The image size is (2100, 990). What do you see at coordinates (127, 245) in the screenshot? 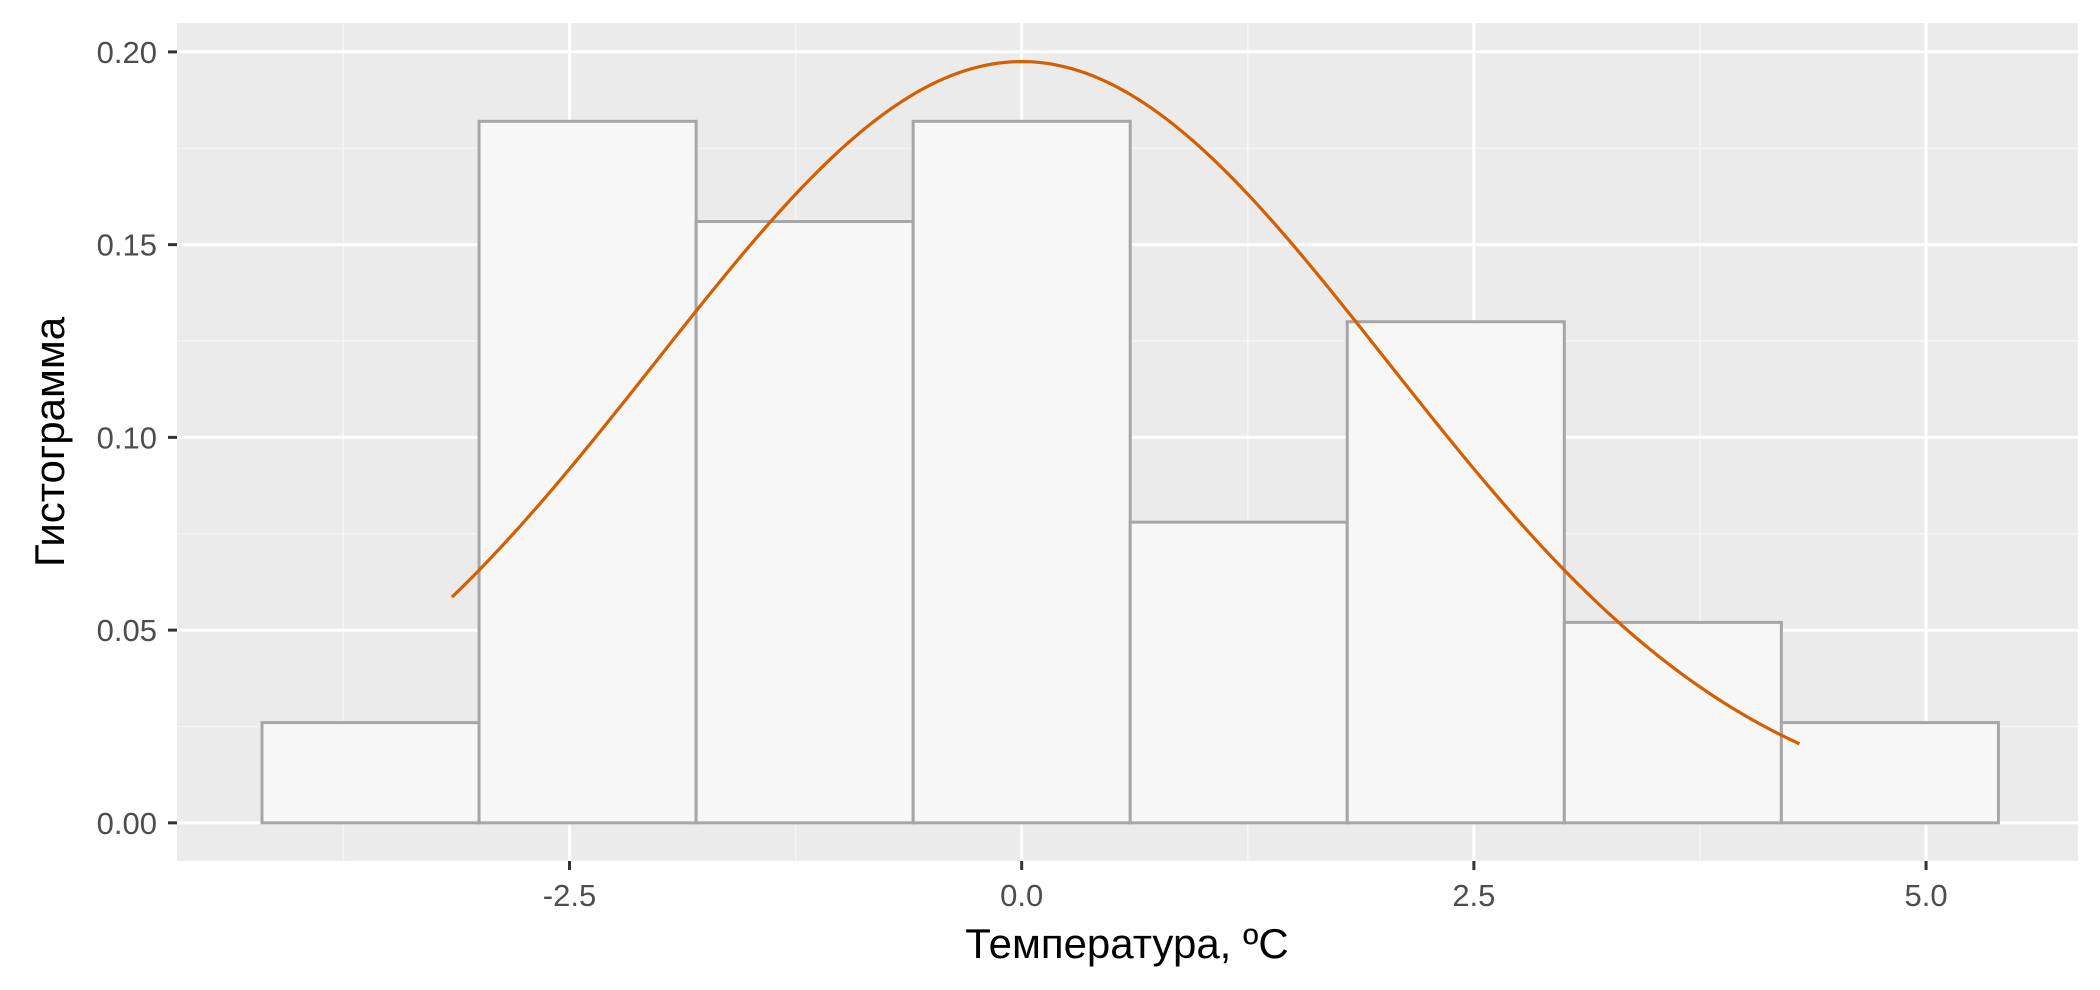
I see `y-tick-label: 0.15` at bounding box center [127, 245].